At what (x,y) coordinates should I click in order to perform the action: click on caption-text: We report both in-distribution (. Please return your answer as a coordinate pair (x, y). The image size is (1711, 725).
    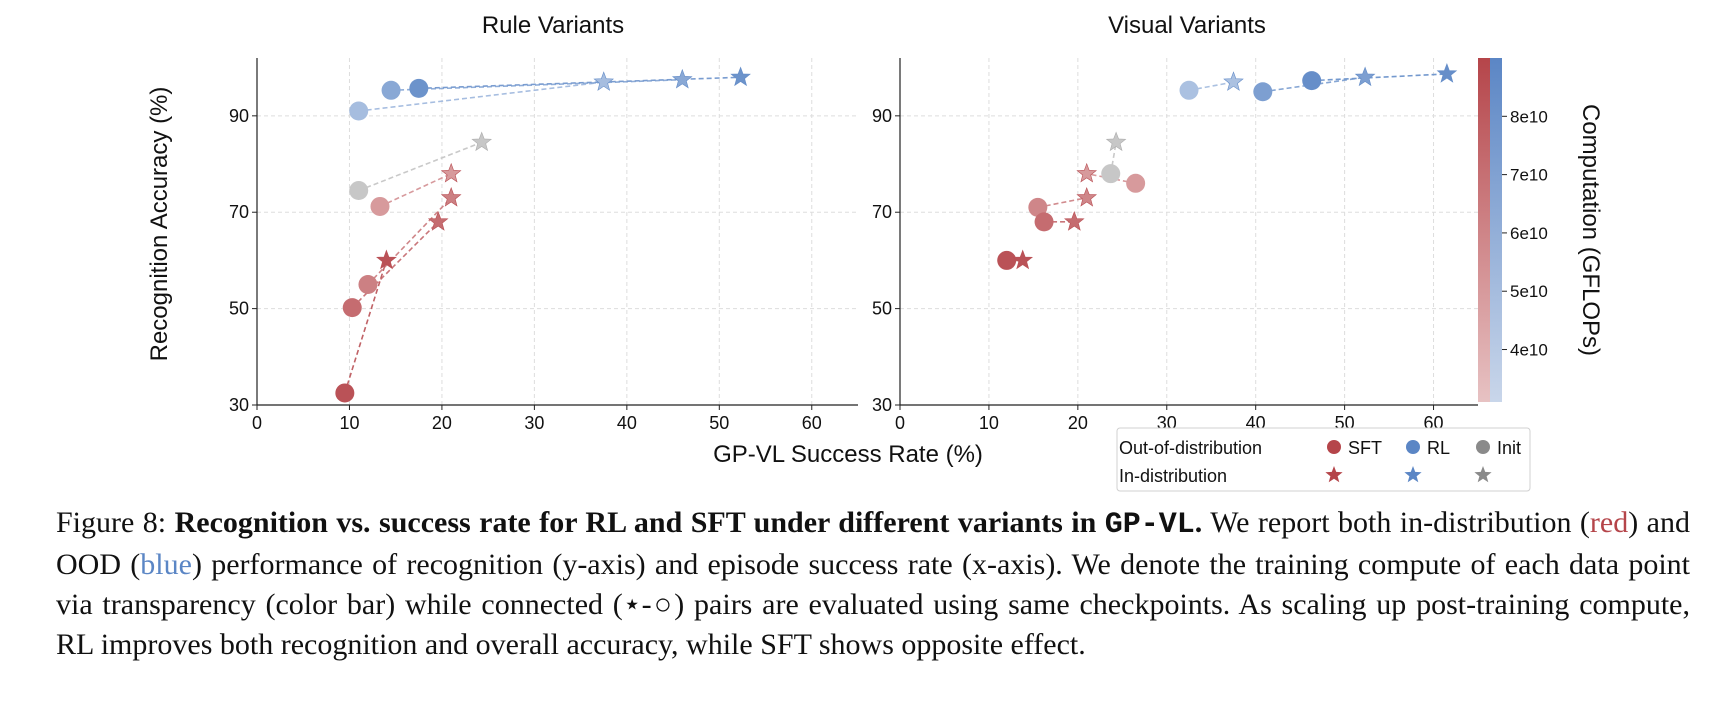
    Looking at the image, I should click on (1400, 522).